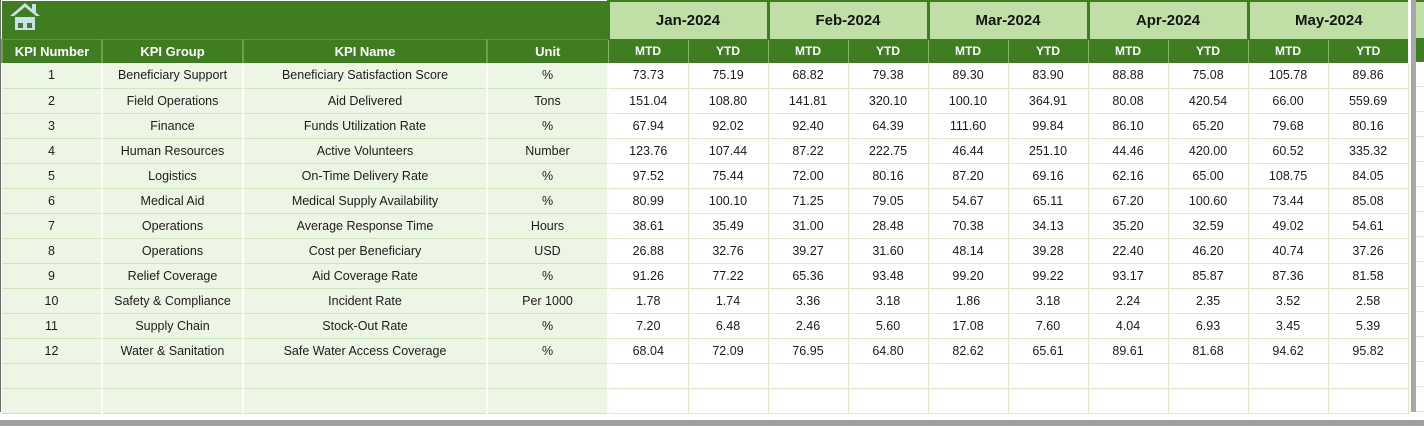  I want to click on cell-value: 7.20, so click(648, 326).